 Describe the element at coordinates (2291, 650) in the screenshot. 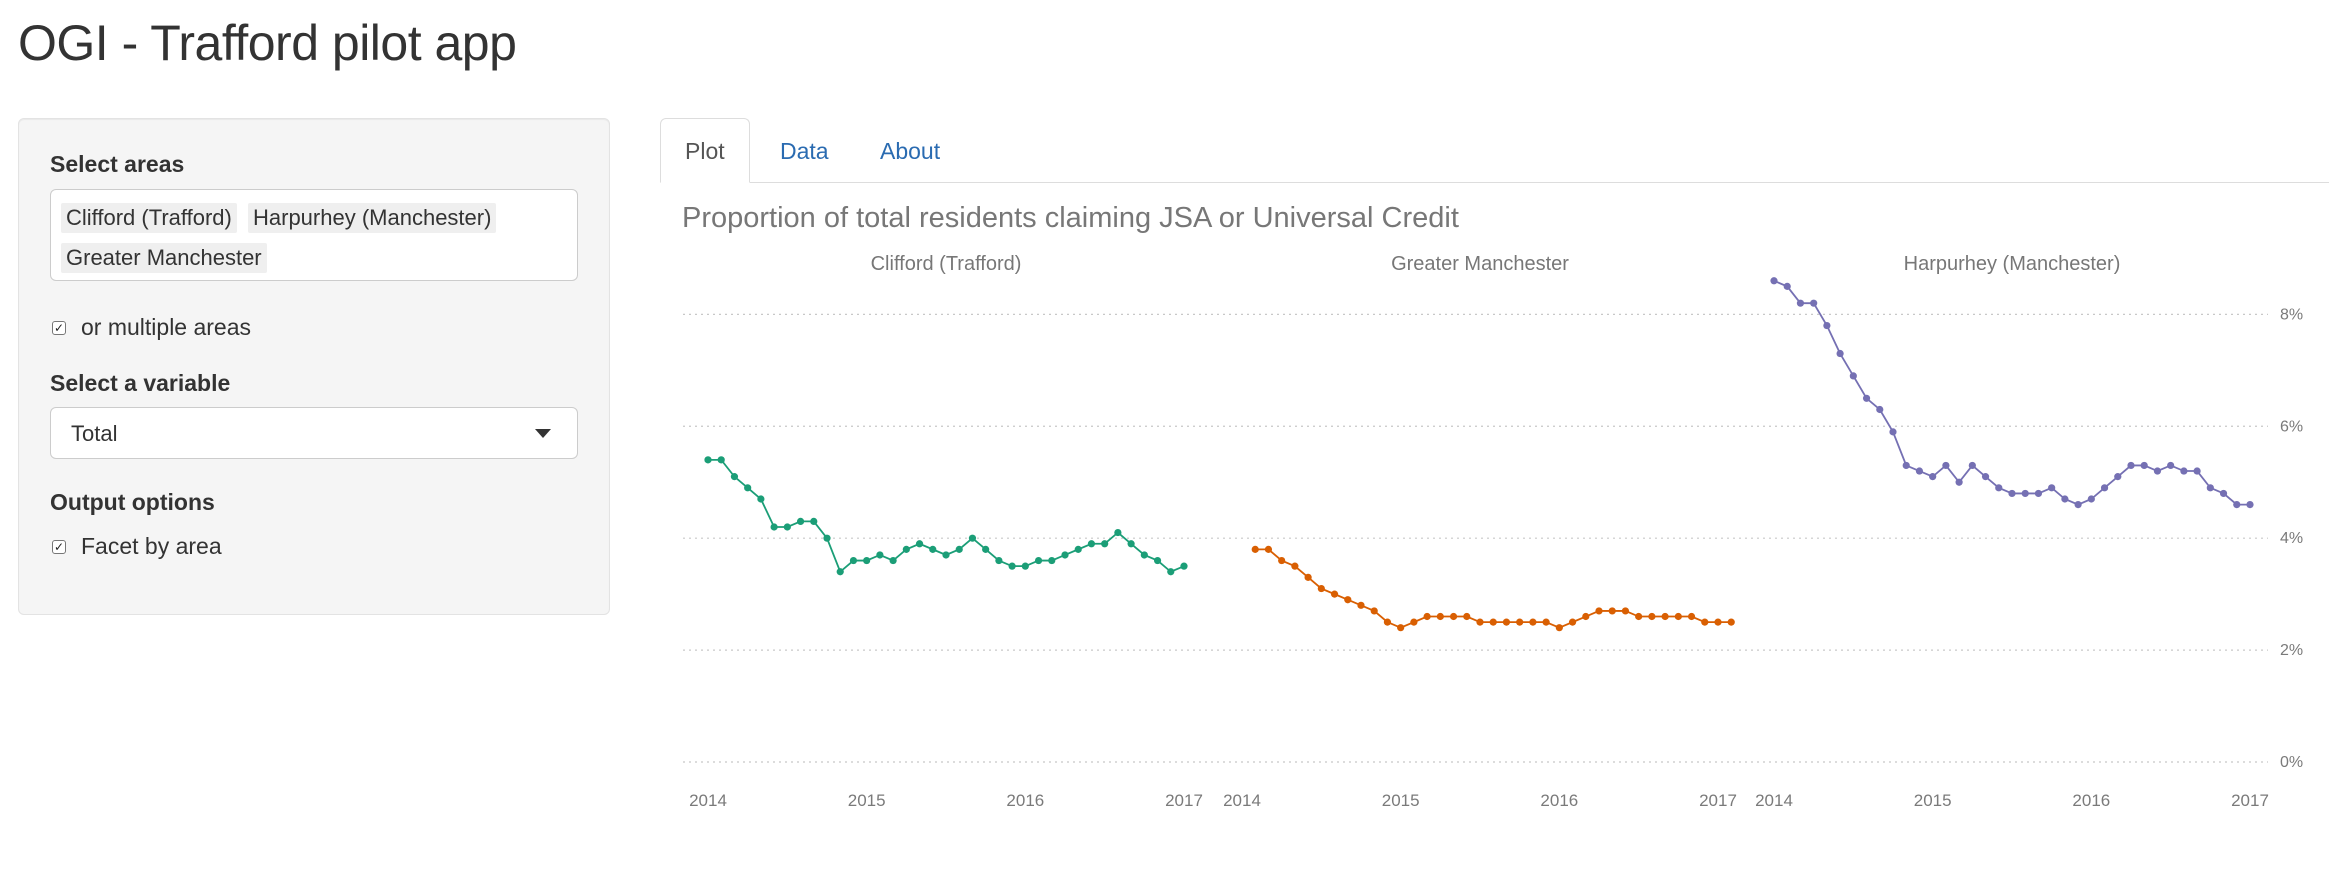

I see `y-tick-label: 2%` at that location.